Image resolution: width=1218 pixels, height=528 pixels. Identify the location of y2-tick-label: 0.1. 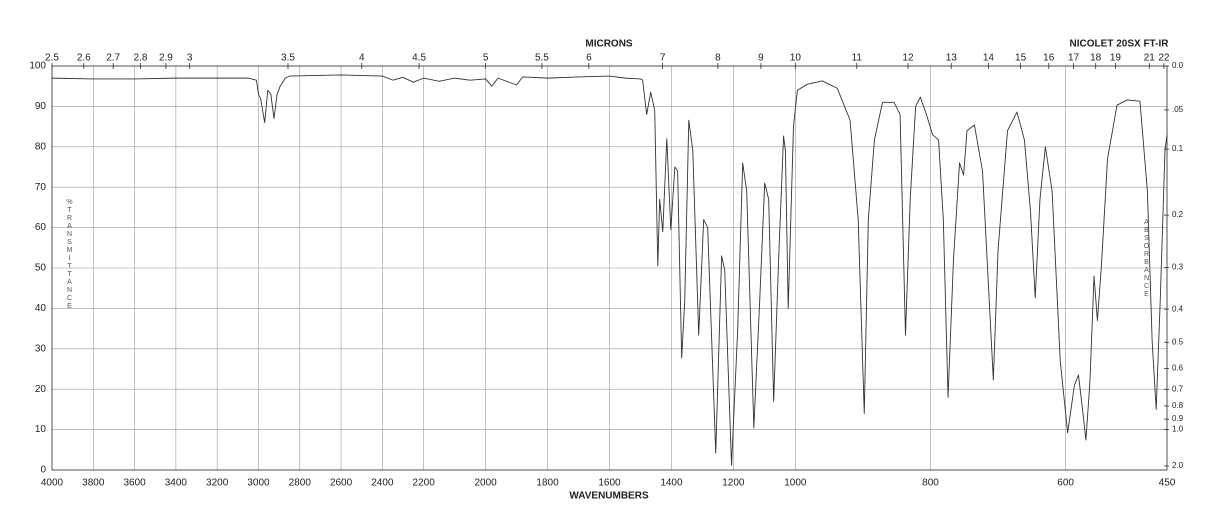
(1178, 148).